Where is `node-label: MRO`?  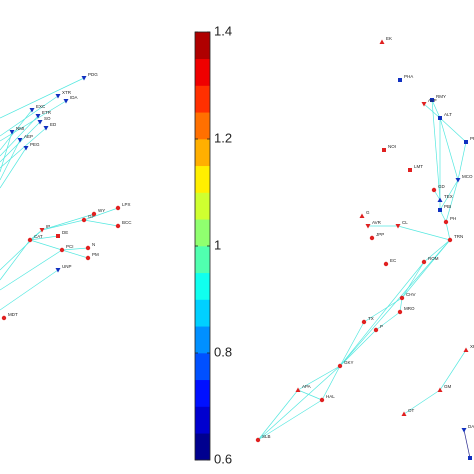 node-label: MRO is located at coordinates (409, 308).